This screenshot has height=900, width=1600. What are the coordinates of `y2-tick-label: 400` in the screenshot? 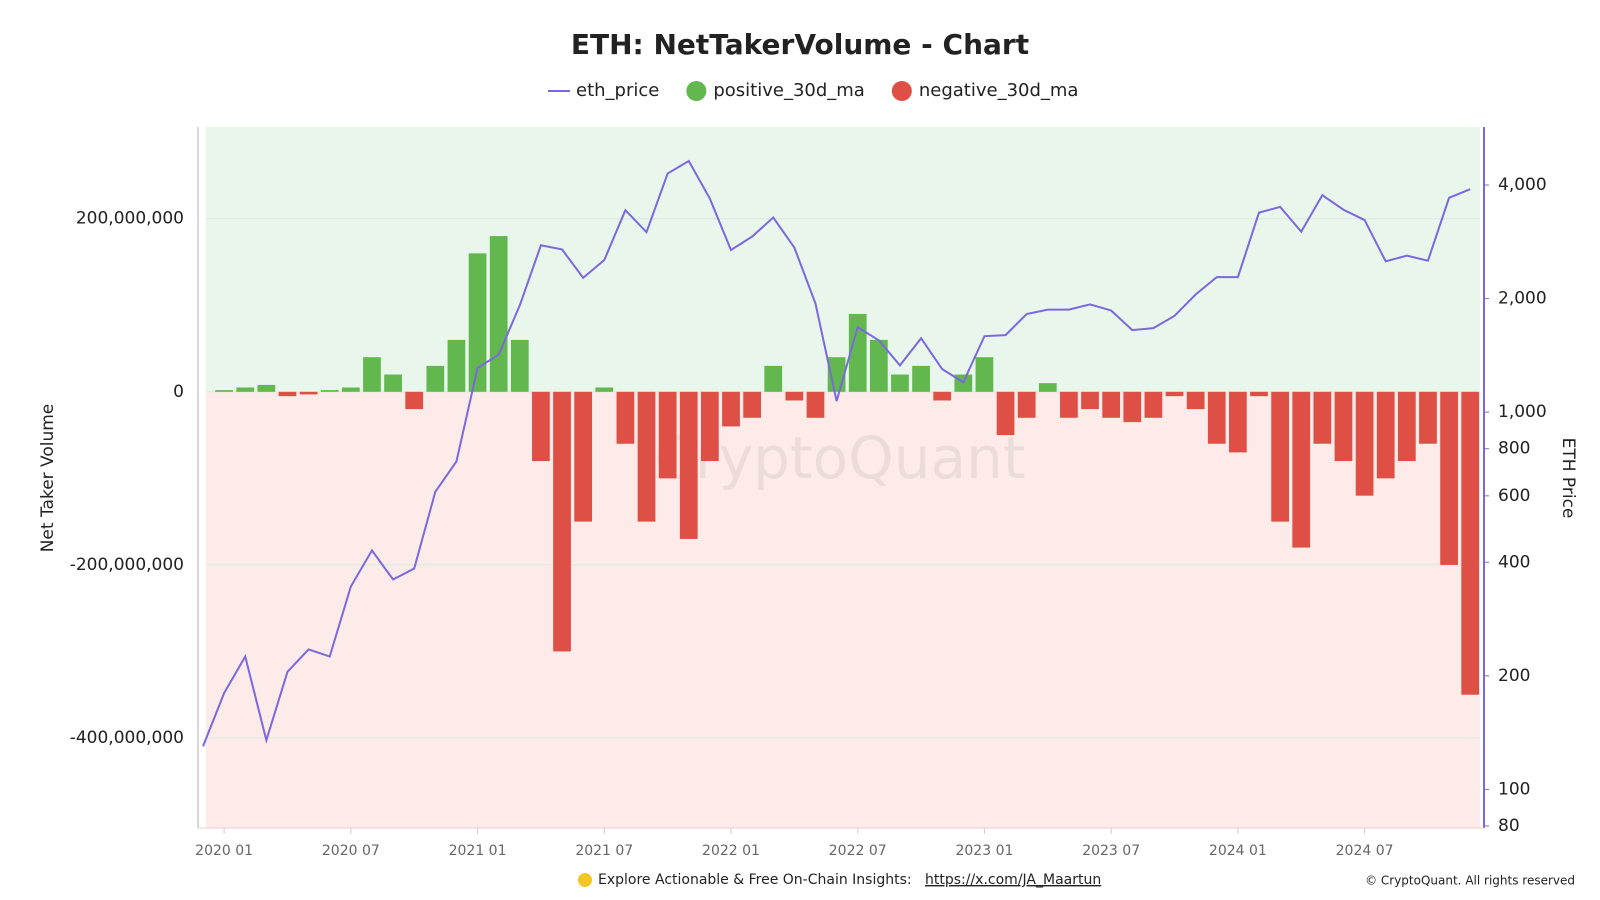 It's located at (1514, 562).